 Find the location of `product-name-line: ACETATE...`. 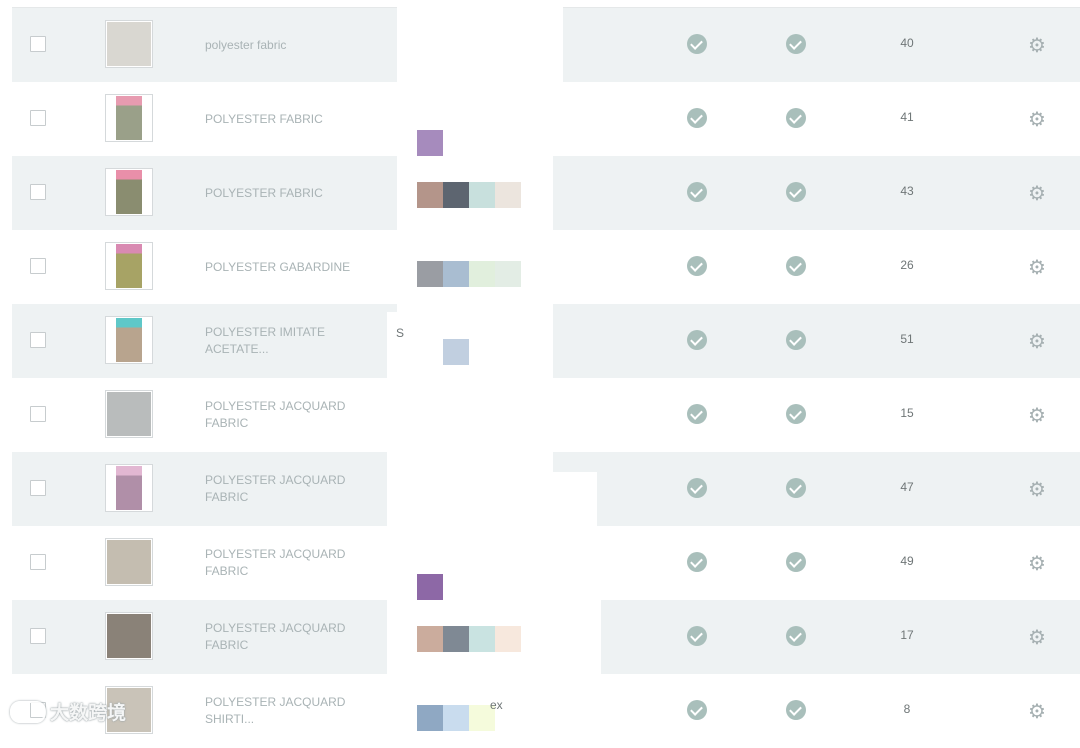

product-name-line: ACETATE... is located at coordinates (237, 349).